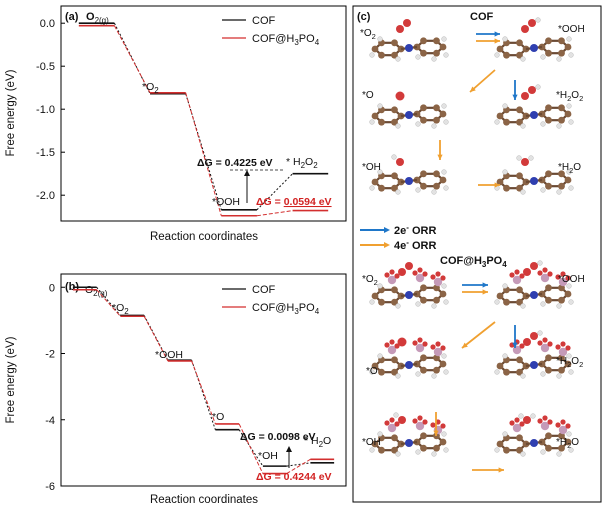  What do you see at coordinates (569, 168) in the screenshot?
I see `label-h2o-cof: *H2O` at bounding box center [569, 168].